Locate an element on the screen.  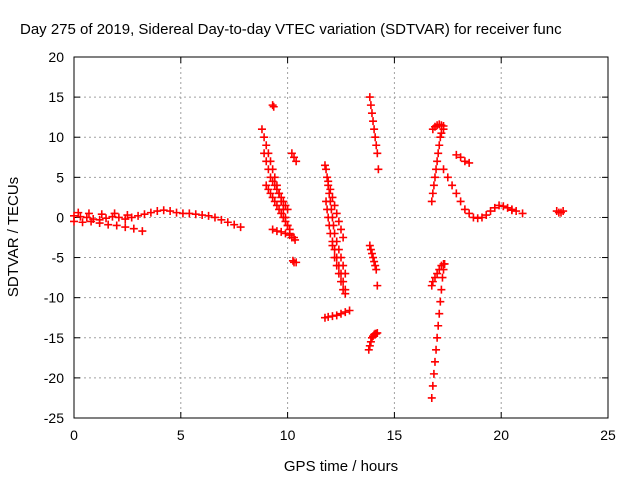
x-tick-label: 0 is located at coordinates (74, 435).